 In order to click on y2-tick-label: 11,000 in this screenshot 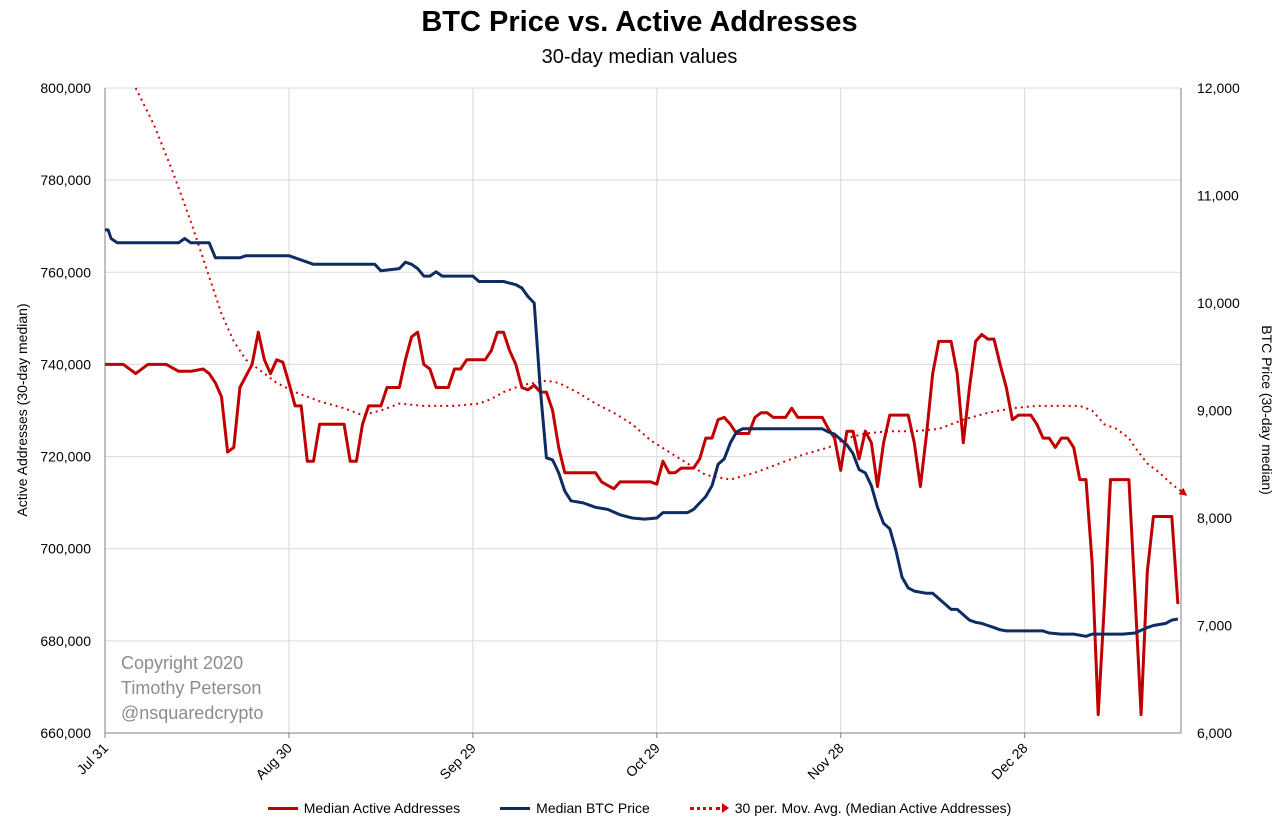, I will do `click(1218, 196)`.